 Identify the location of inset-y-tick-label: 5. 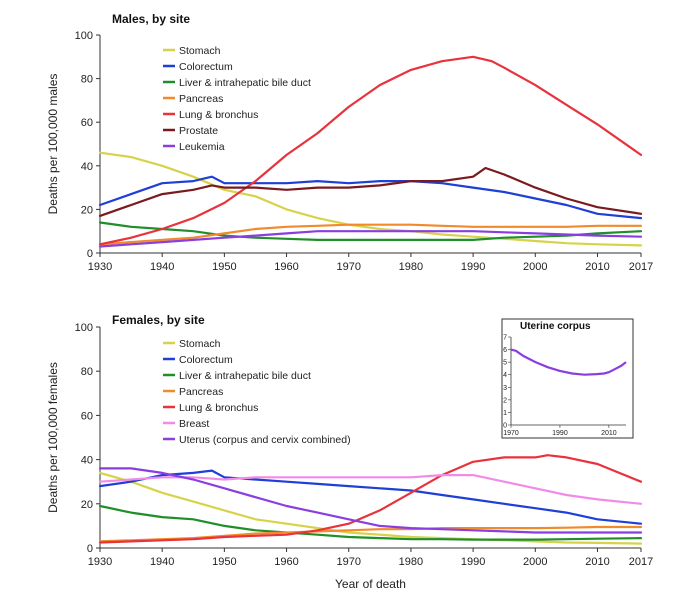
(505, 363).